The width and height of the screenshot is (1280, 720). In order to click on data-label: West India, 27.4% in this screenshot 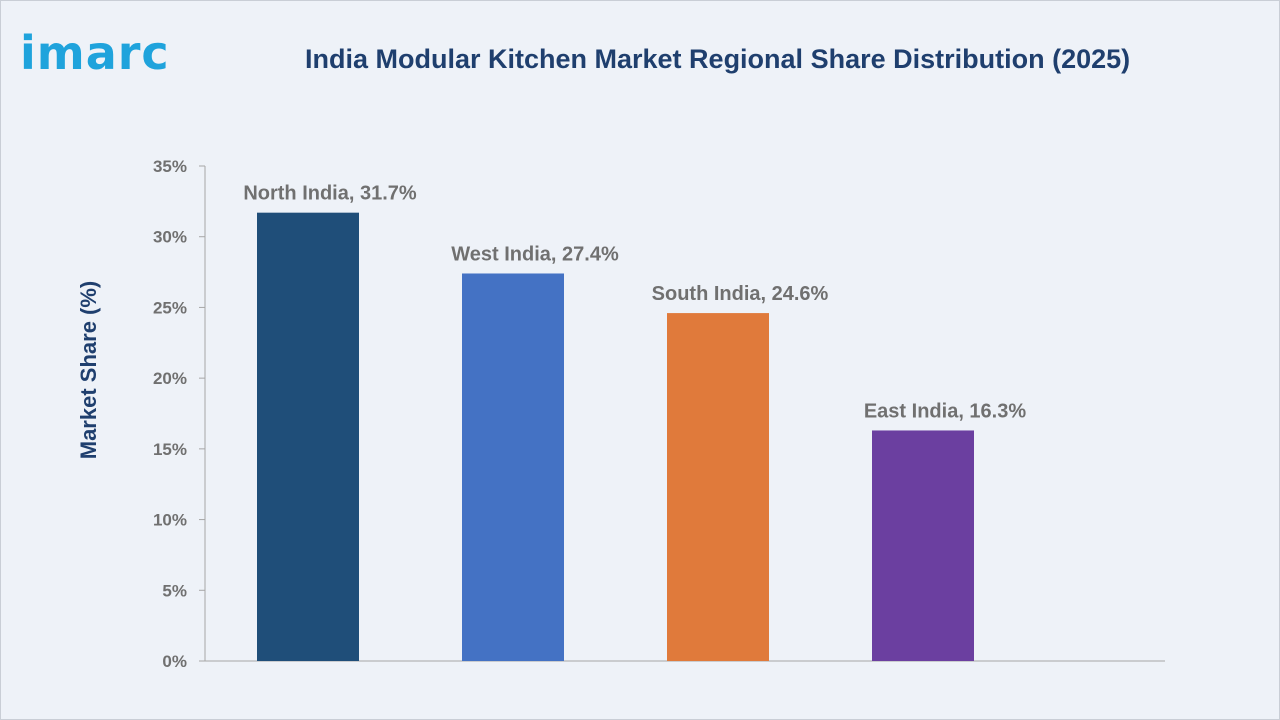, I will do `click(535, 254)`.